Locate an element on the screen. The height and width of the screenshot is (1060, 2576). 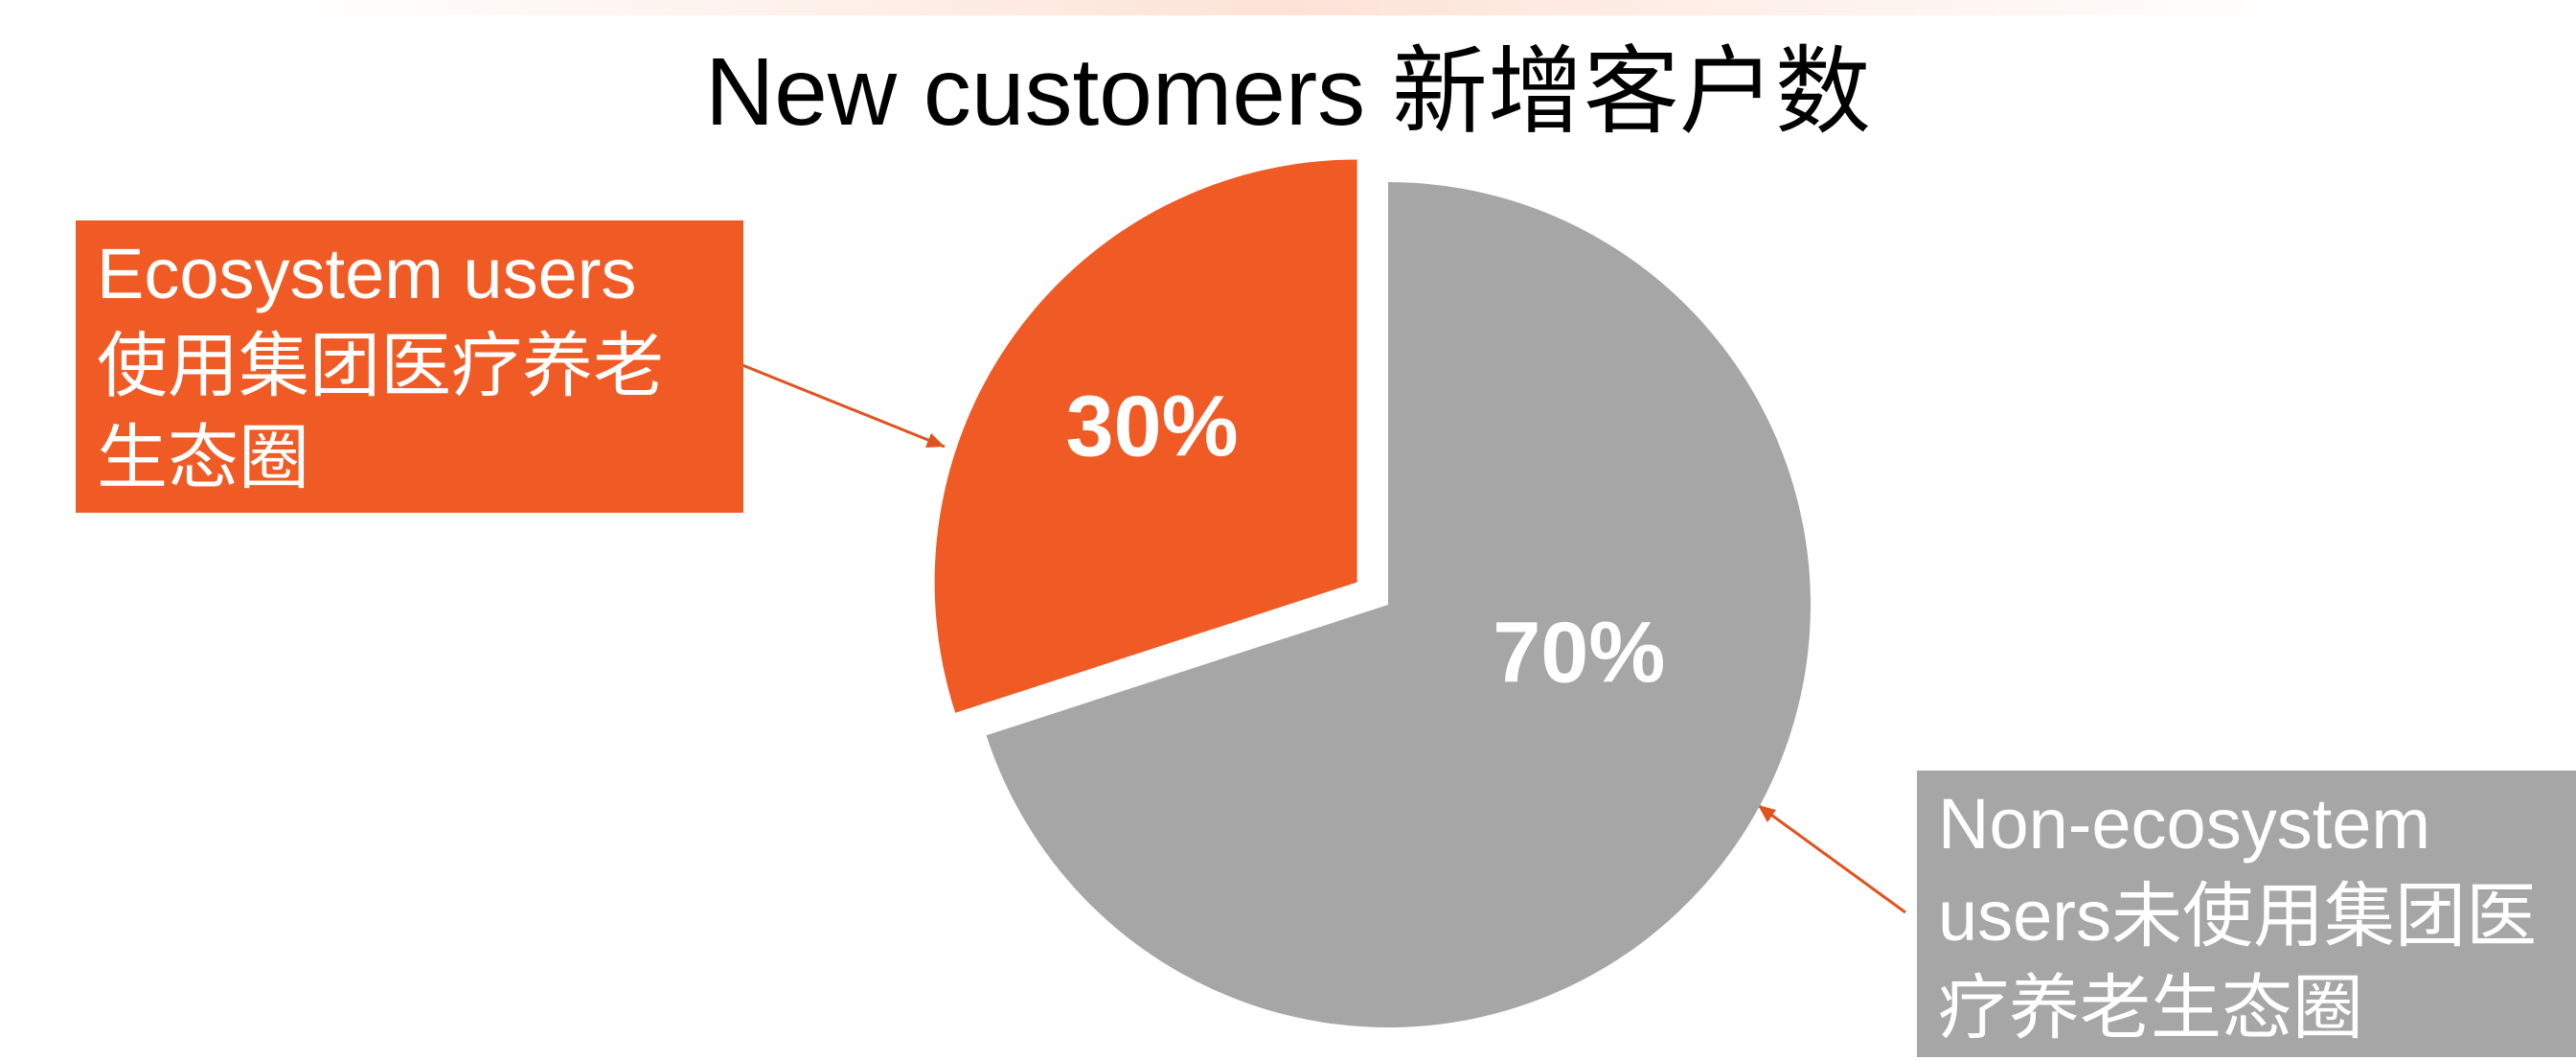
chart-title: New customers 新增客户数 is located at coordinates (1288, 92).